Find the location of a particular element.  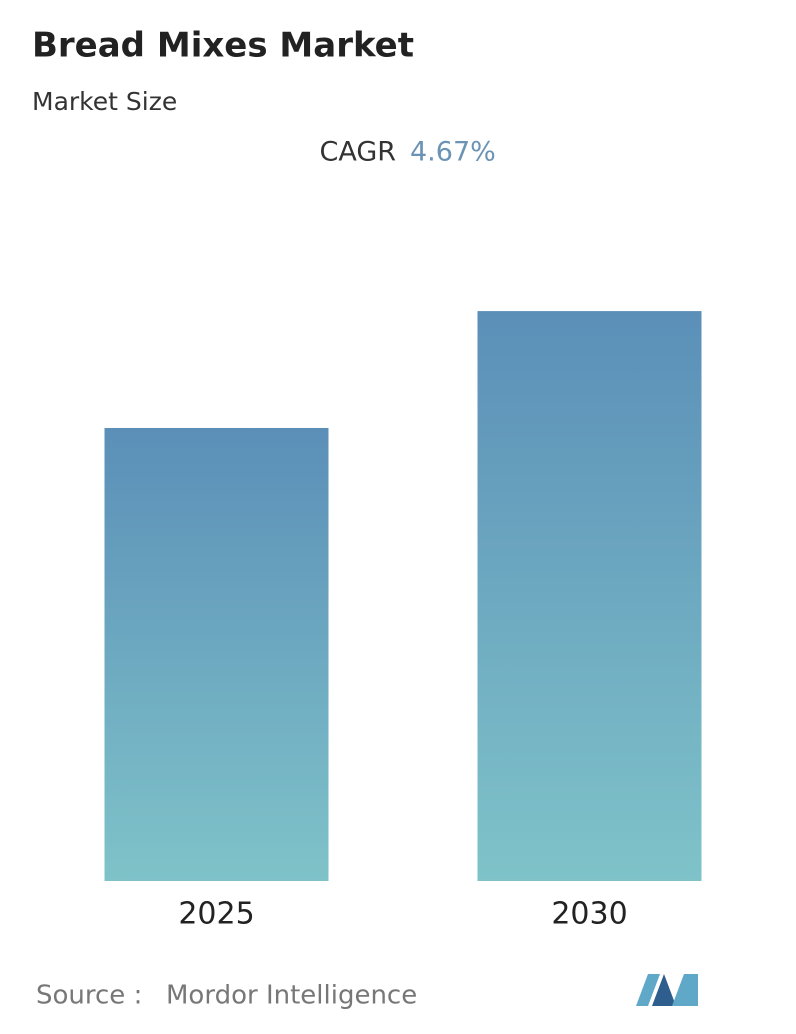

cagr-label: CAGR is located at coordinates (357, 152).